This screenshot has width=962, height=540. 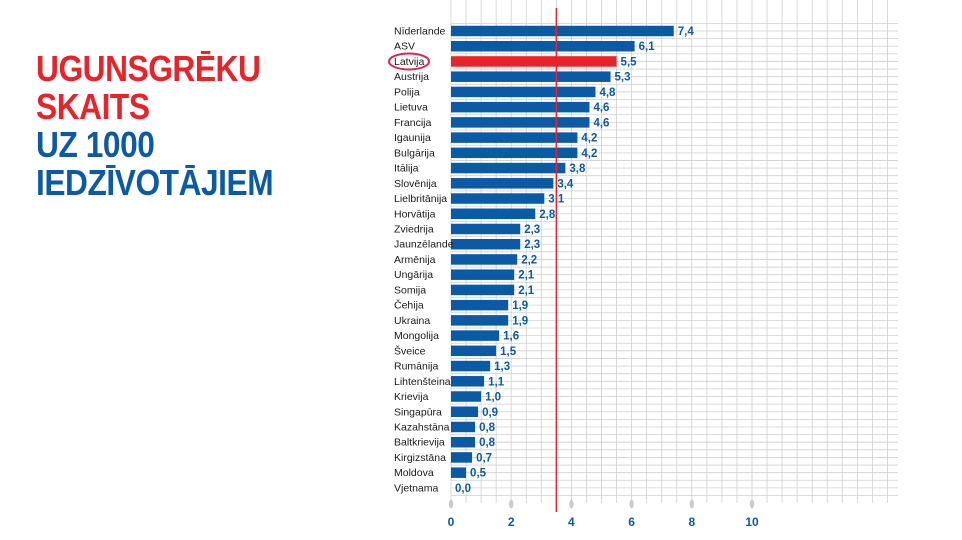 I want to click on category-label: Singapūra, so click(x=418, y=412).